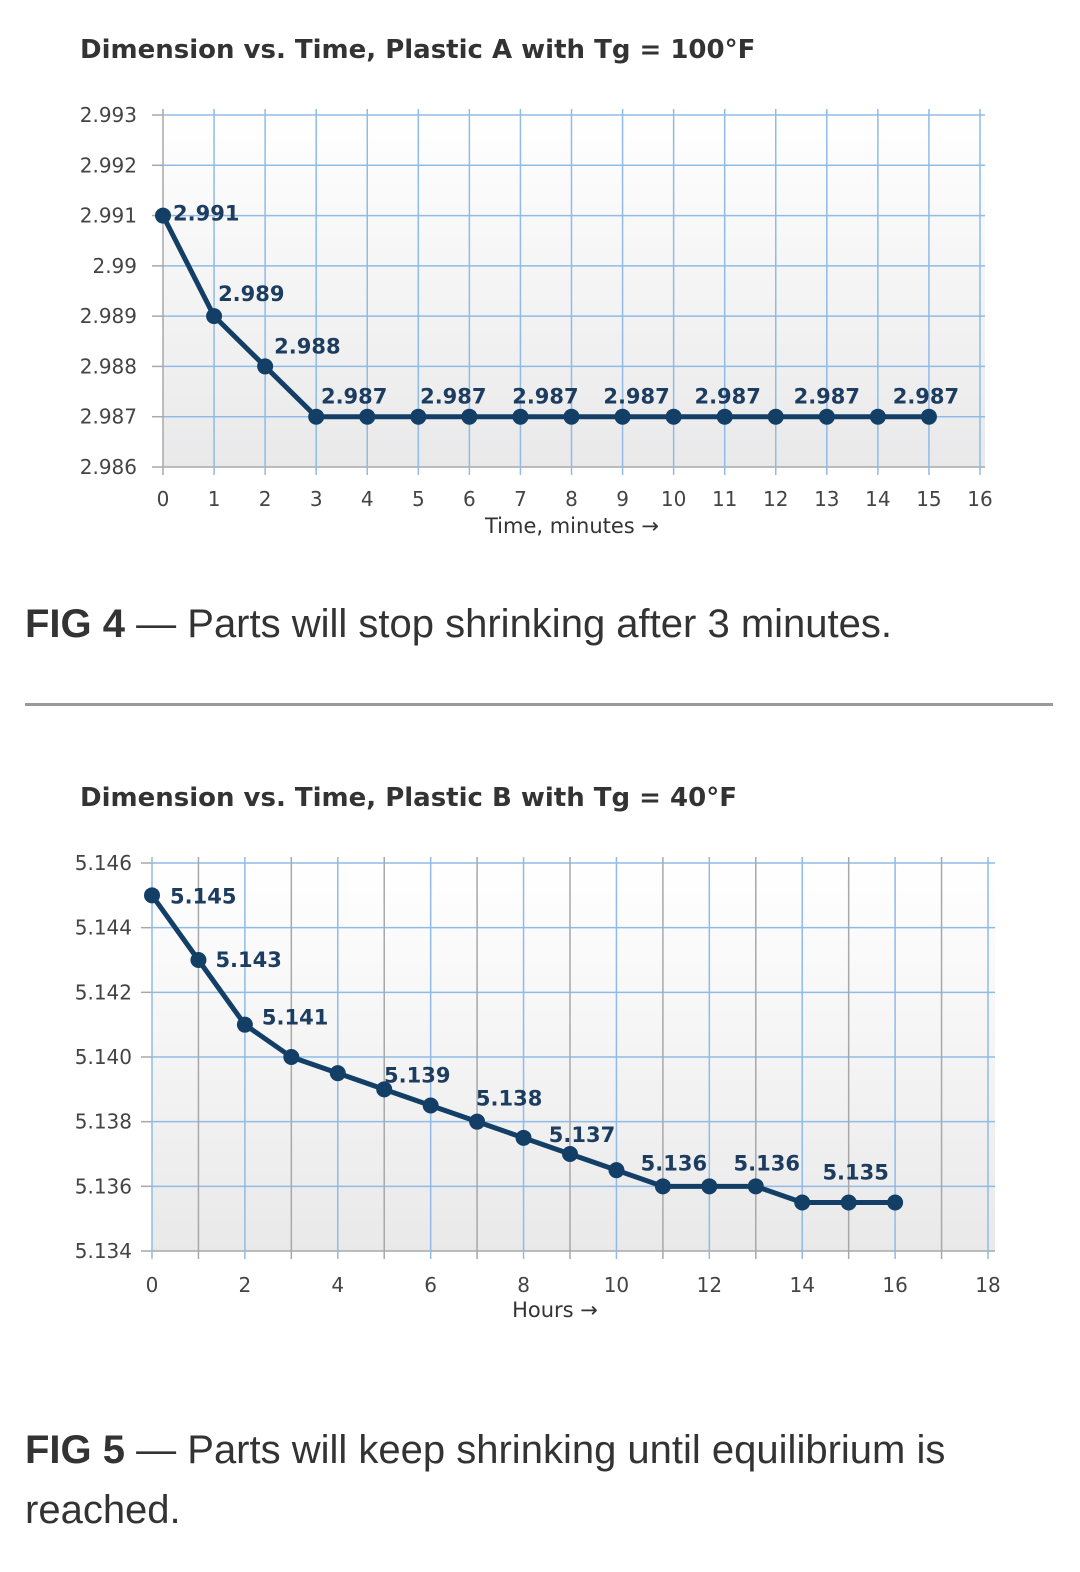 The width and height of the screenshot is (1080, 1572). Describe the element at coordinates (75, 1450) in the screenshot. I see `fig5-label: FIG 5` at that location.